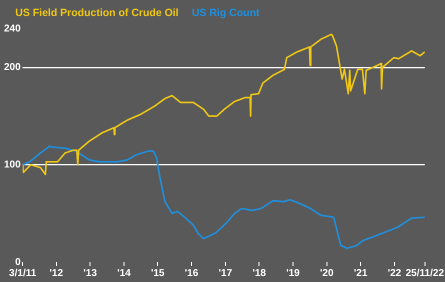  I want to click on x-tick-label: '18, so click(259, 273).